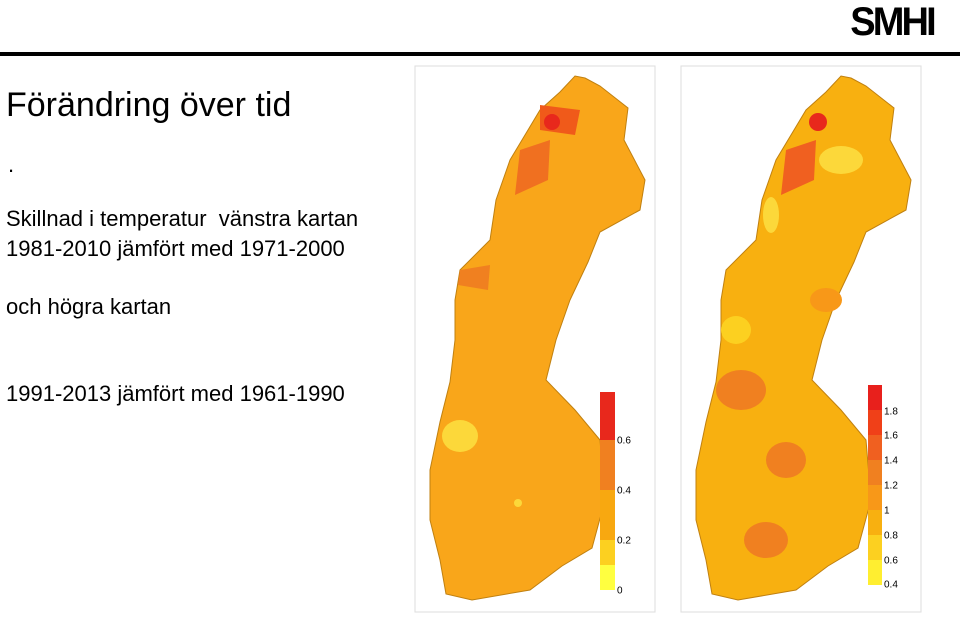 This screenshot has height=617, width=960. I want to click on legend-label: 0.8, so click(891, 536).